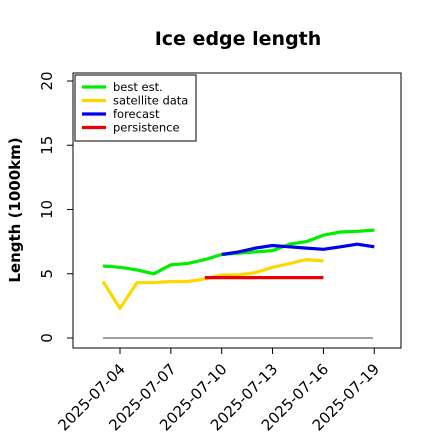 This screenshot has width=440, height=440. I want to click on series-line-forecast, so click(298, 249).